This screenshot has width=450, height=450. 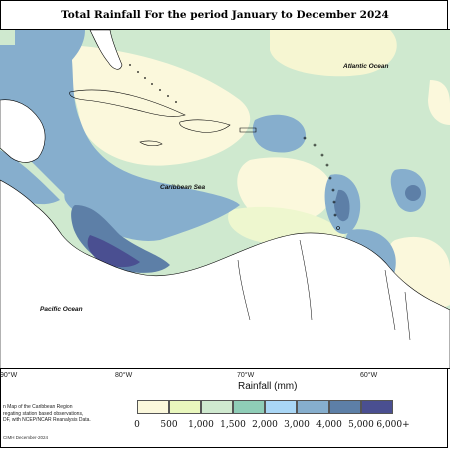 I want to click on note-line: n Map of the Caribbean Region, so click(x=38, y=407).